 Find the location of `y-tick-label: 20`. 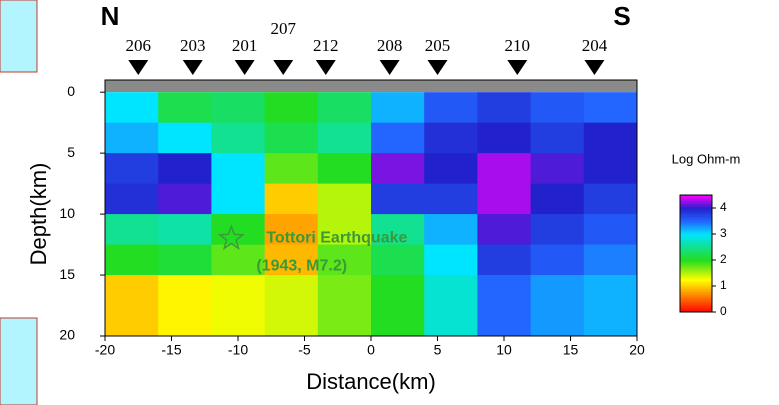

y-tick-label: 20 is located at coordinates (67, 335).